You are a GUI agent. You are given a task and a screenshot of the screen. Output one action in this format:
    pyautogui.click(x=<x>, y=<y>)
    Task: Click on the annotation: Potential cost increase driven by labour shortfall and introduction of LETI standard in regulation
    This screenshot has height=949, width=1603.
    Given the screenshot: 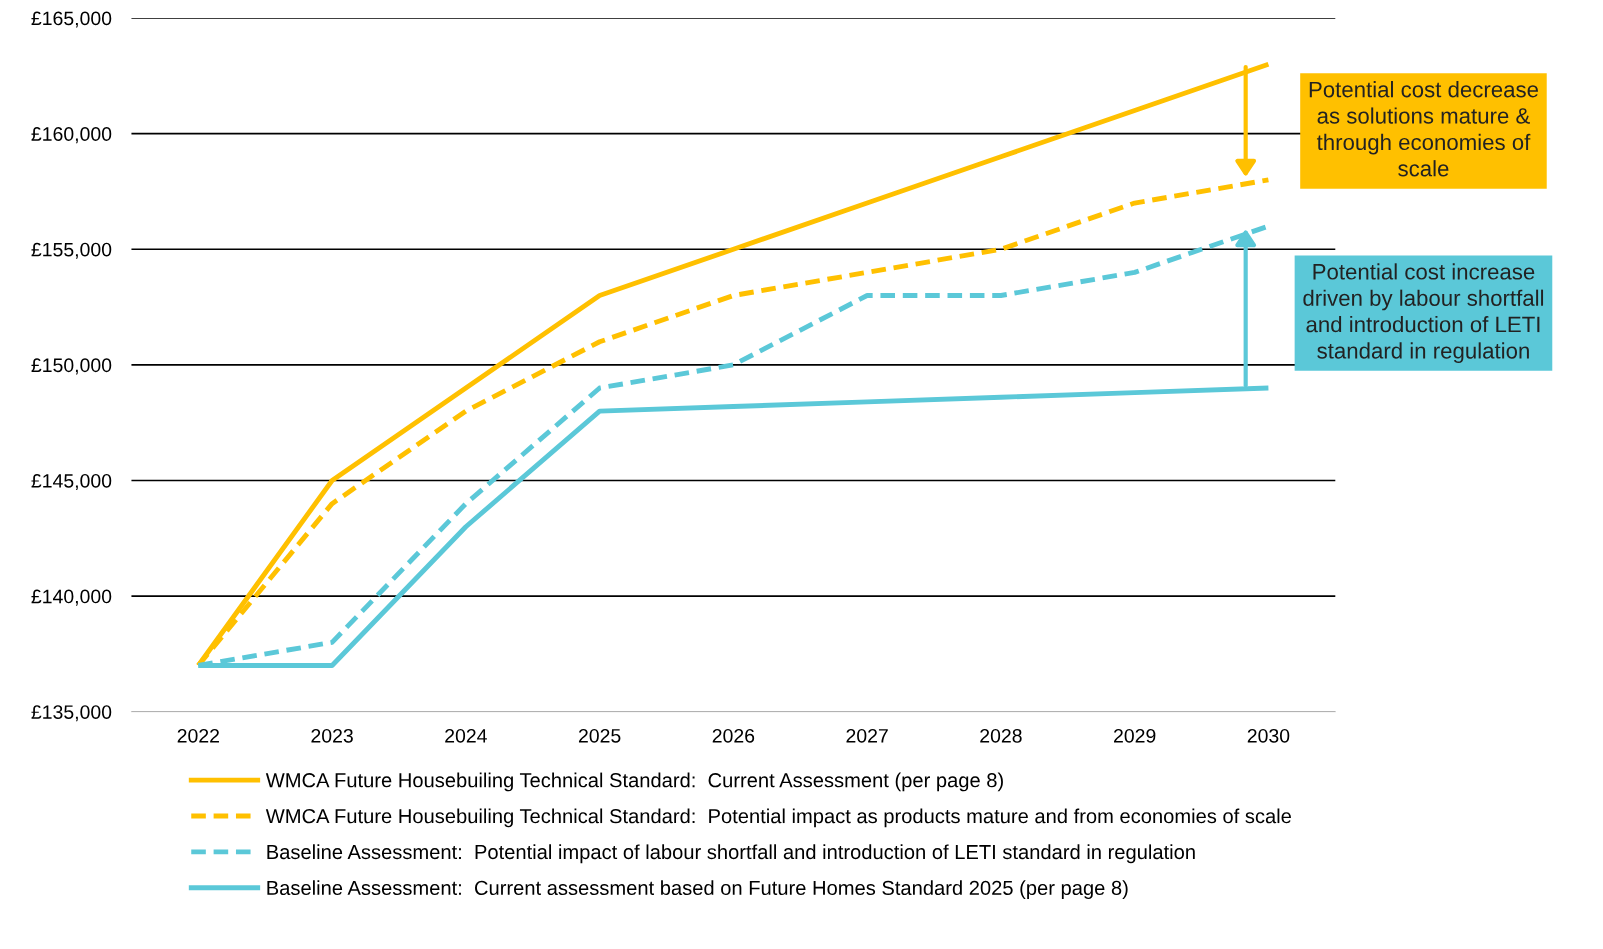 What is the action you would take?
    pyautogui.click(x=1423, y=313)
    